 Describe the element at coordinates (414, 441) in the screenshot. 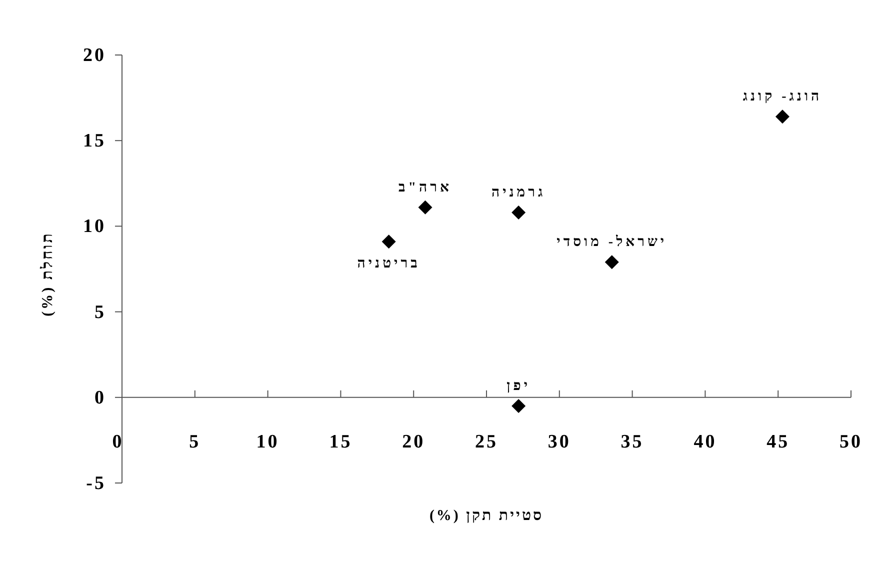

I see `x-tick-label: 20` at that location.